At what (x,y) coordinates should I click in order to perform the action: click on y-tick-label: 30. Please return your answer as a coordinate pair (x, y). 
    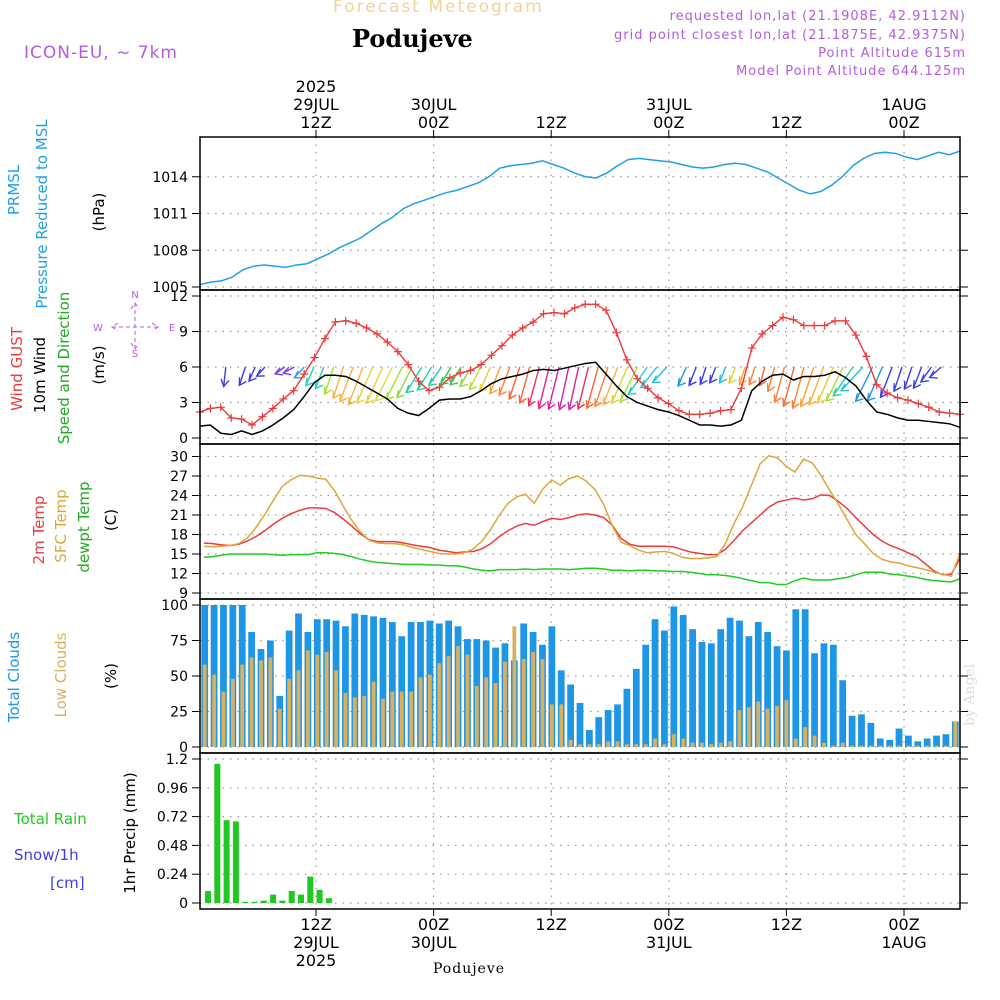
    Looking at the image, I should click on (179, 458).